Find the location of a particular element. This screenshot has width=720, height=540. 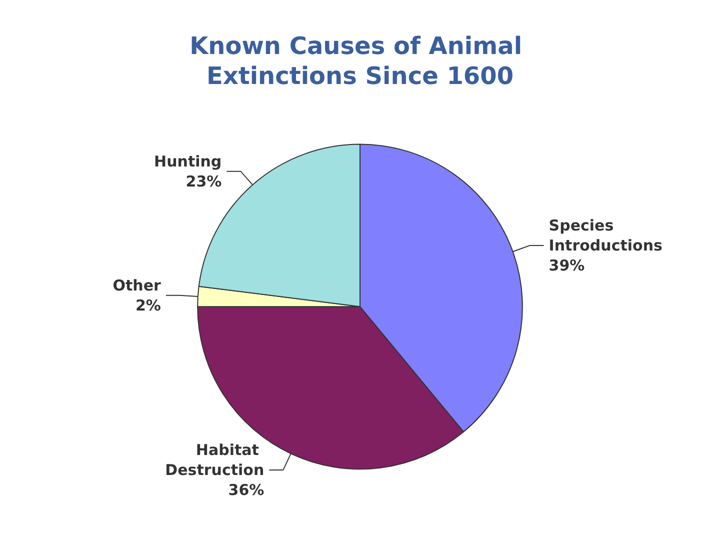

data-label: 23% is located at coordinates (204, 181).